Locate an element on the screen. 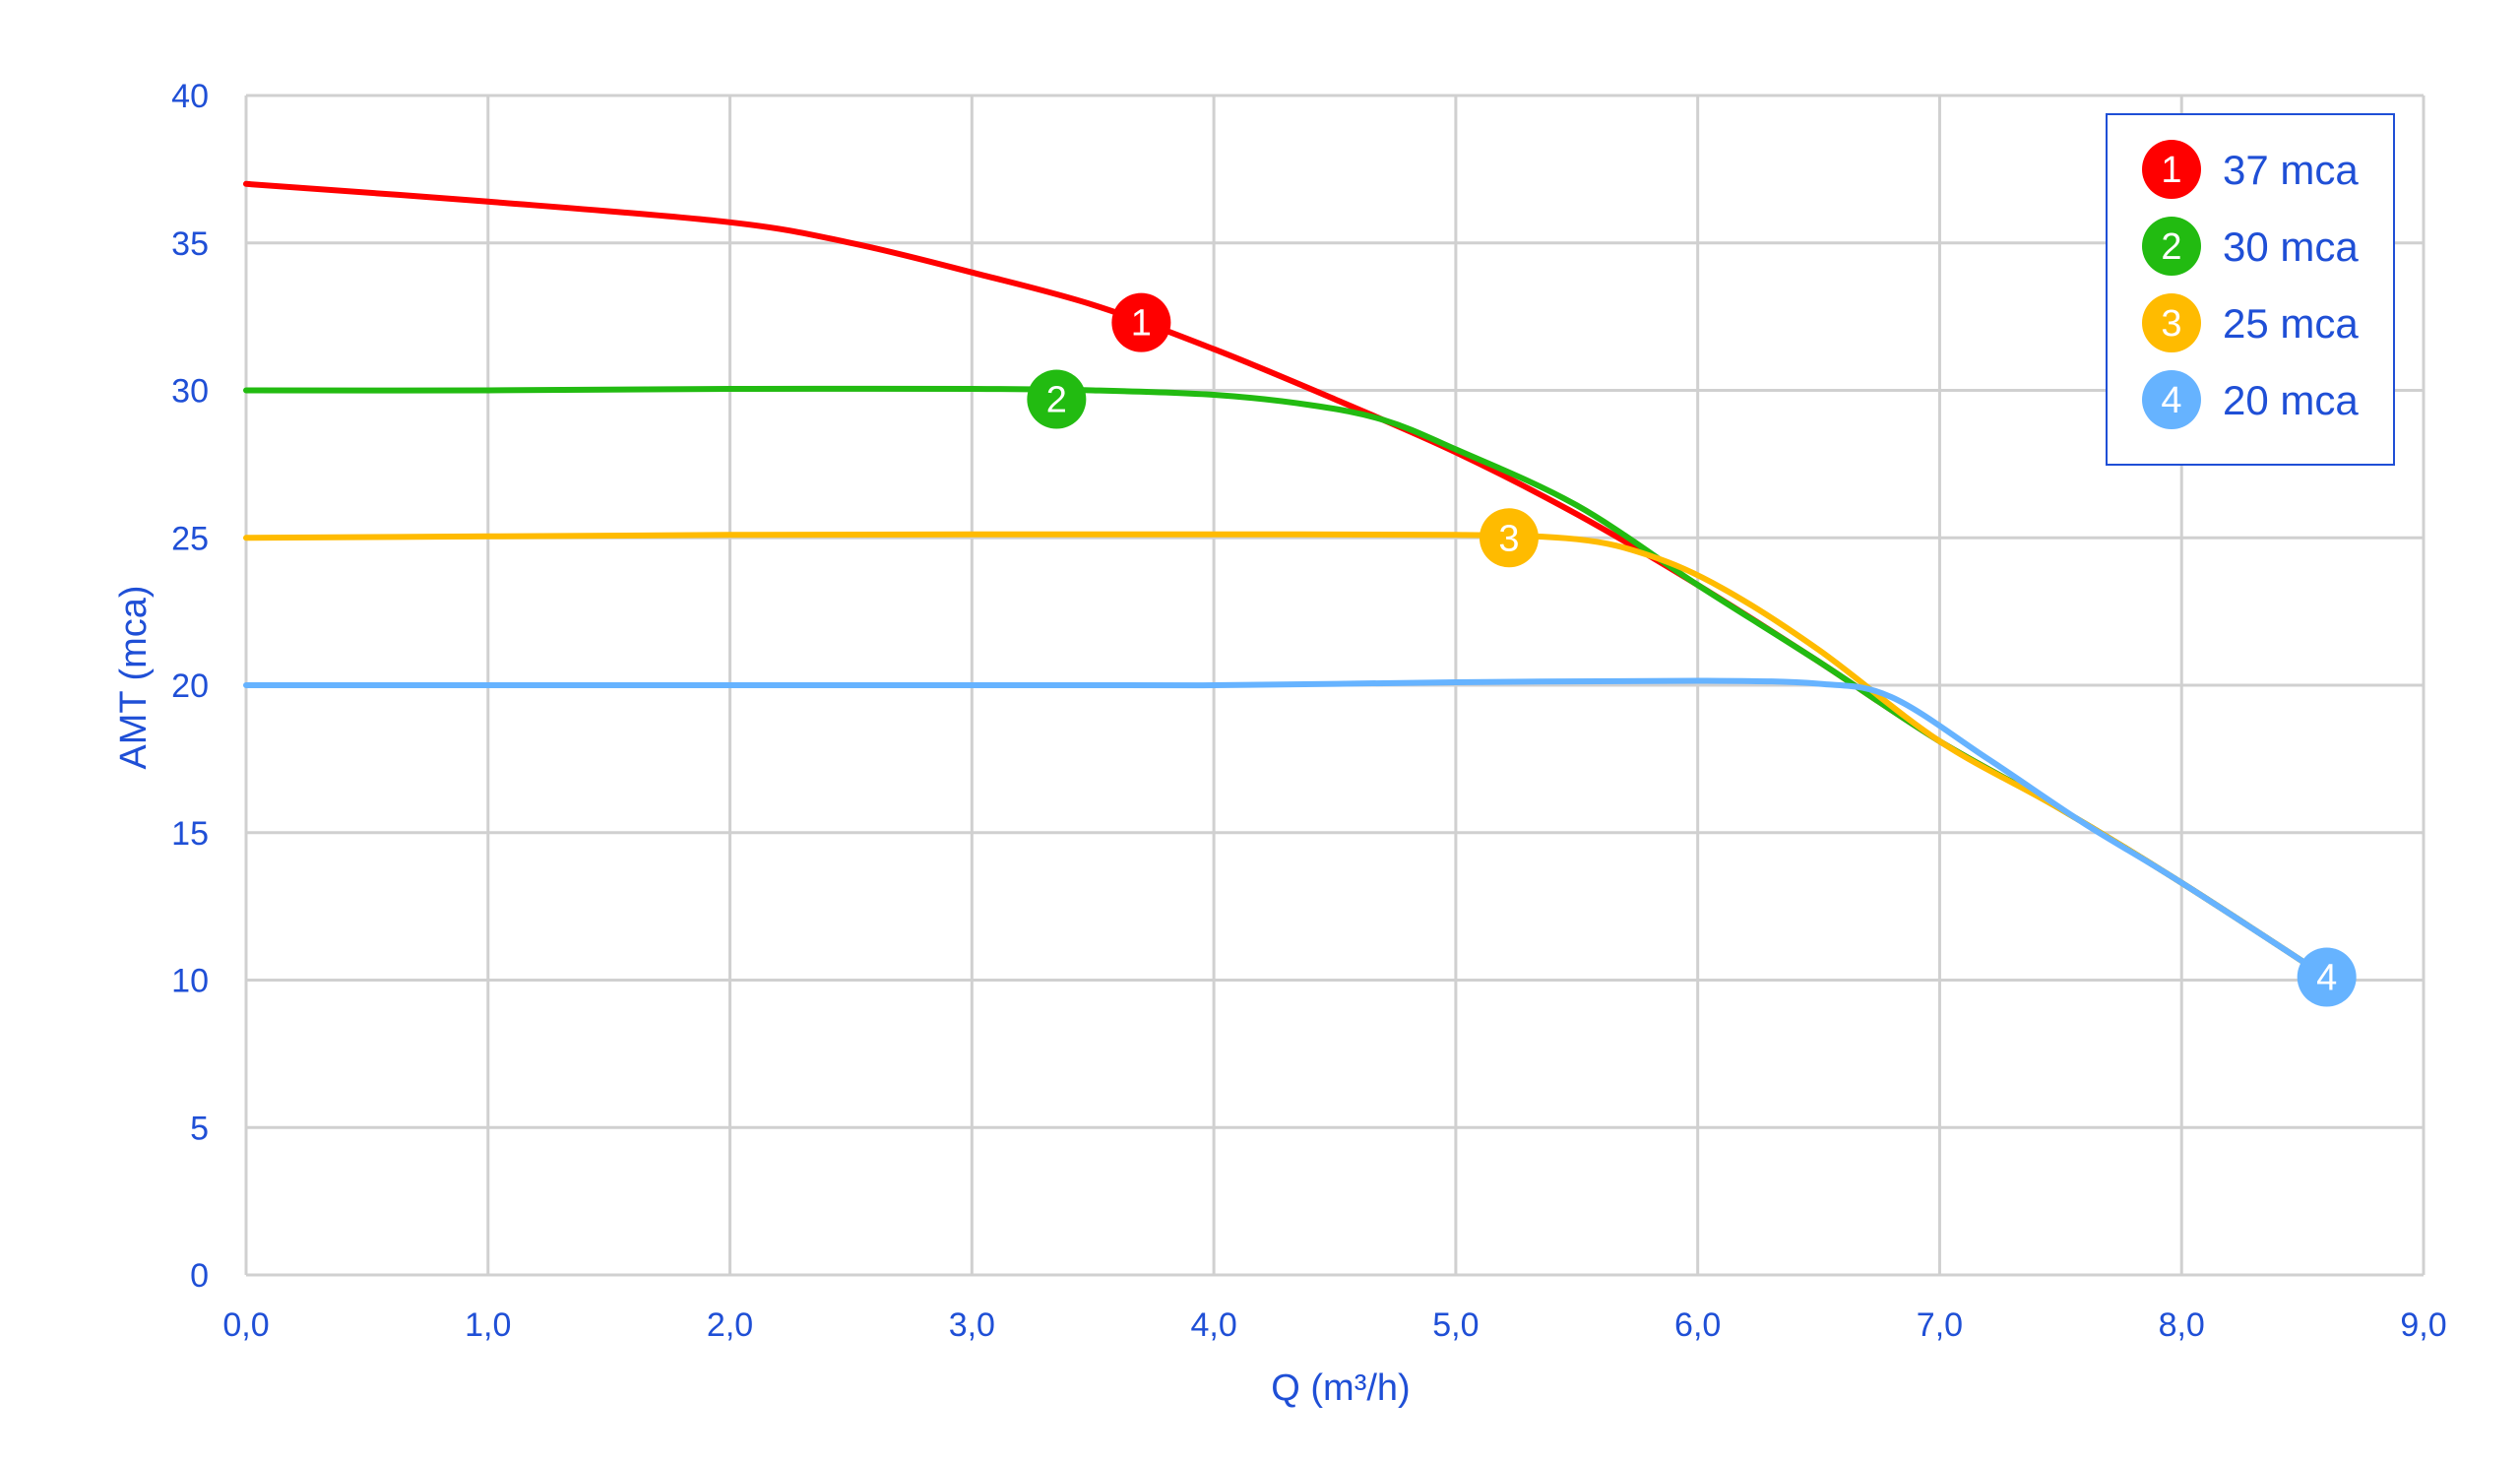 The height and width of the screenshot is (1462, 2520). x-axis-title: Q (m³/h) is located at coordinates (1340, 1388).